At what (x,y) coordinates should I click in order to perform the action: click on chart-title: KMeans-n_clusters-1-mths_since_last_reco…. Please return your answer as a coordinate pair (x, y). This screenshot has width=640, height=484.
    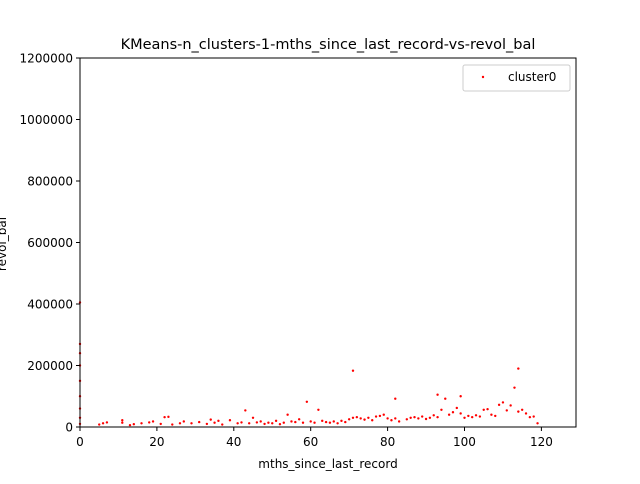
    Looking at the image, I should click on (328, 45).